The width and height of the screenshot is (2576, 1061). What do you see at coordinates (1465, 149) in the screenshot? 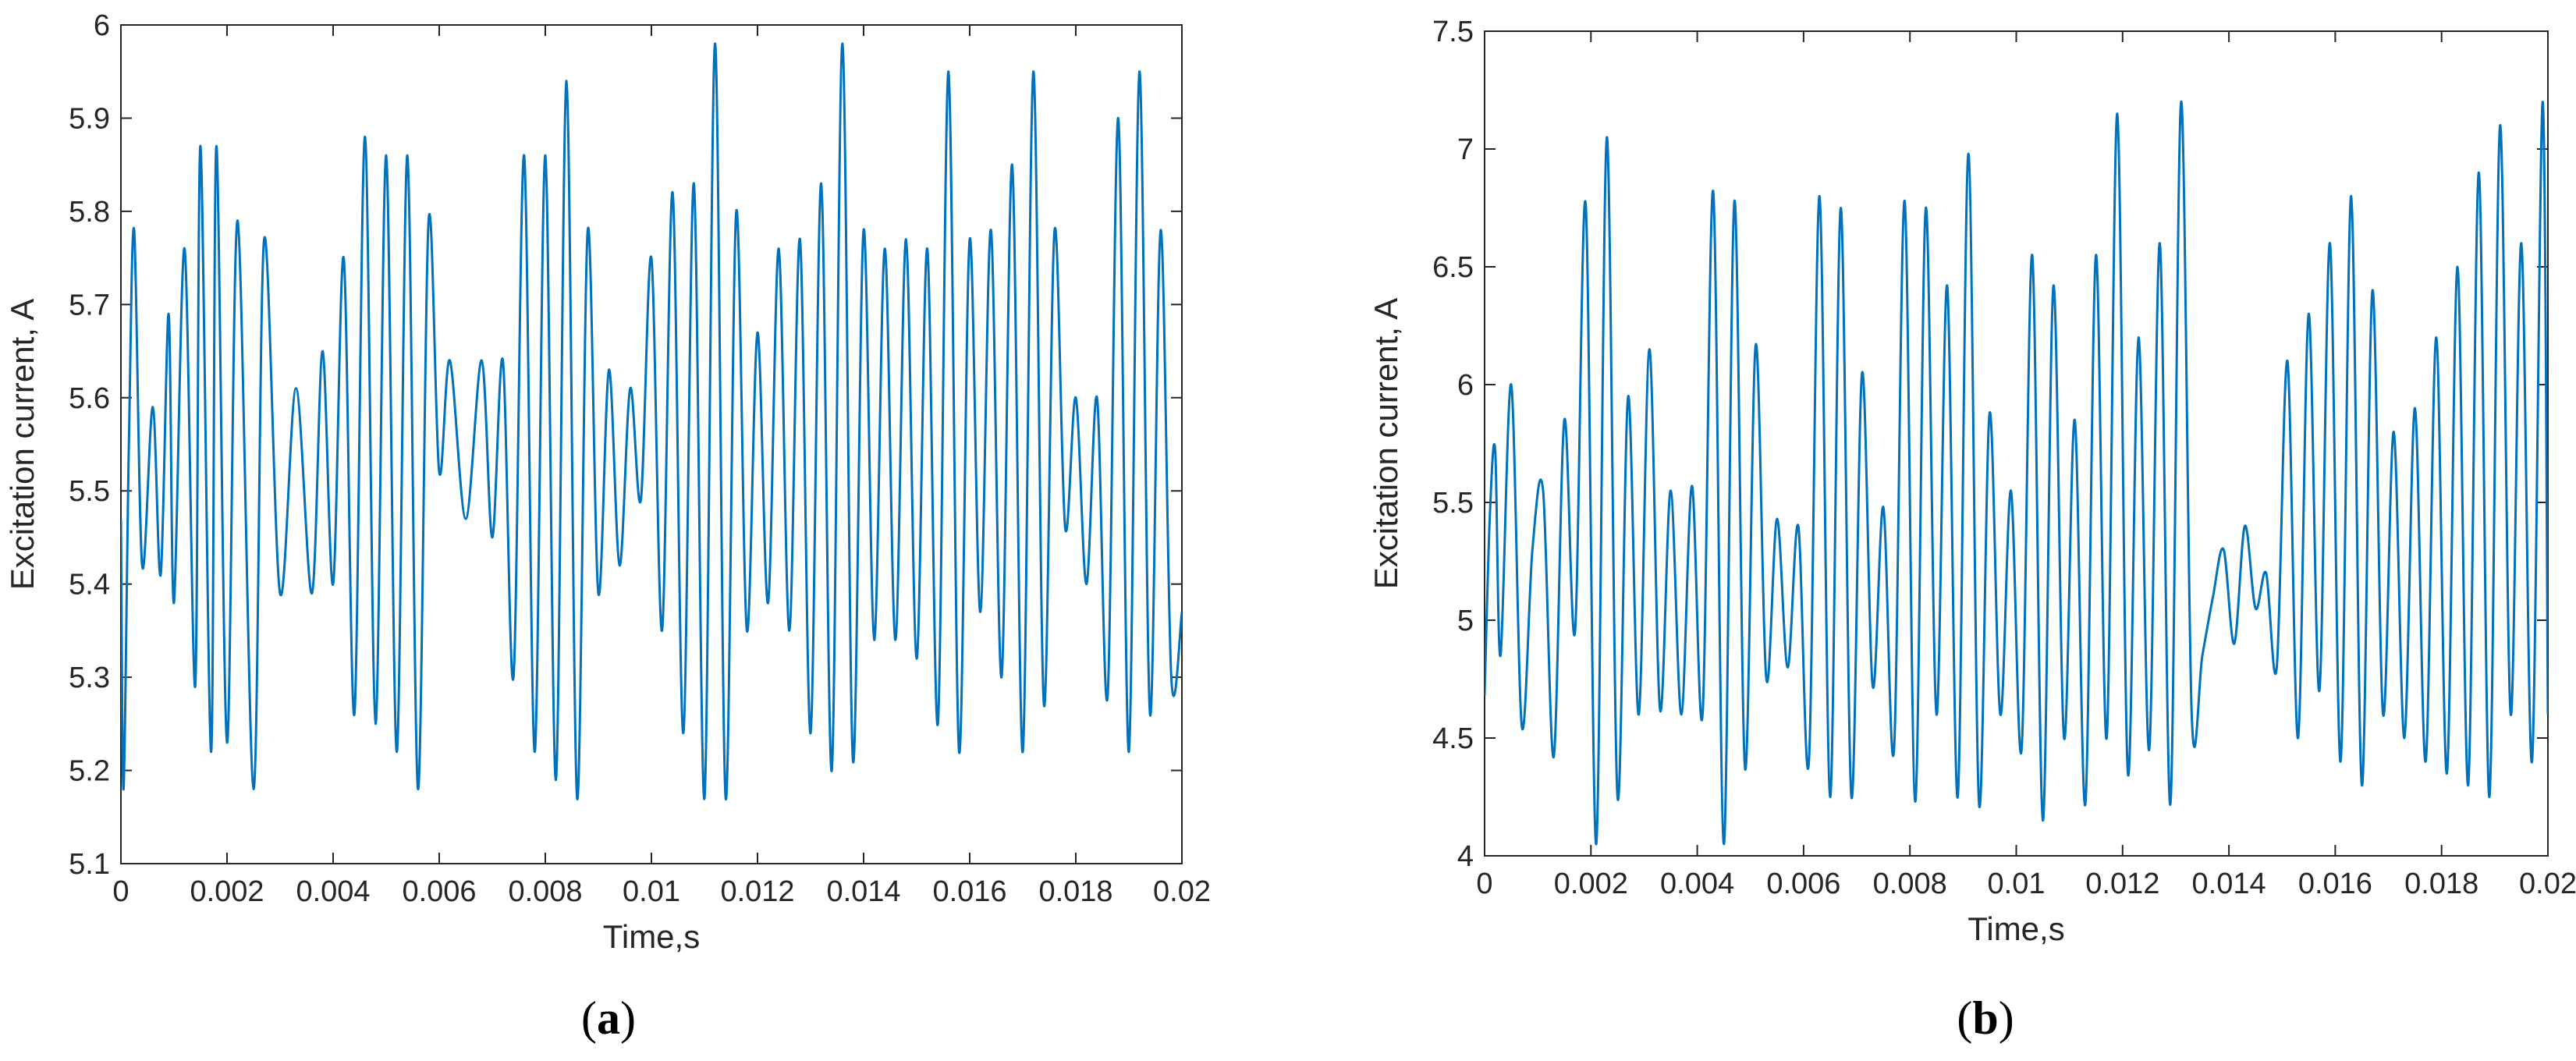
I see `y-tick-label: 7` at bounding box center [1465, 149].